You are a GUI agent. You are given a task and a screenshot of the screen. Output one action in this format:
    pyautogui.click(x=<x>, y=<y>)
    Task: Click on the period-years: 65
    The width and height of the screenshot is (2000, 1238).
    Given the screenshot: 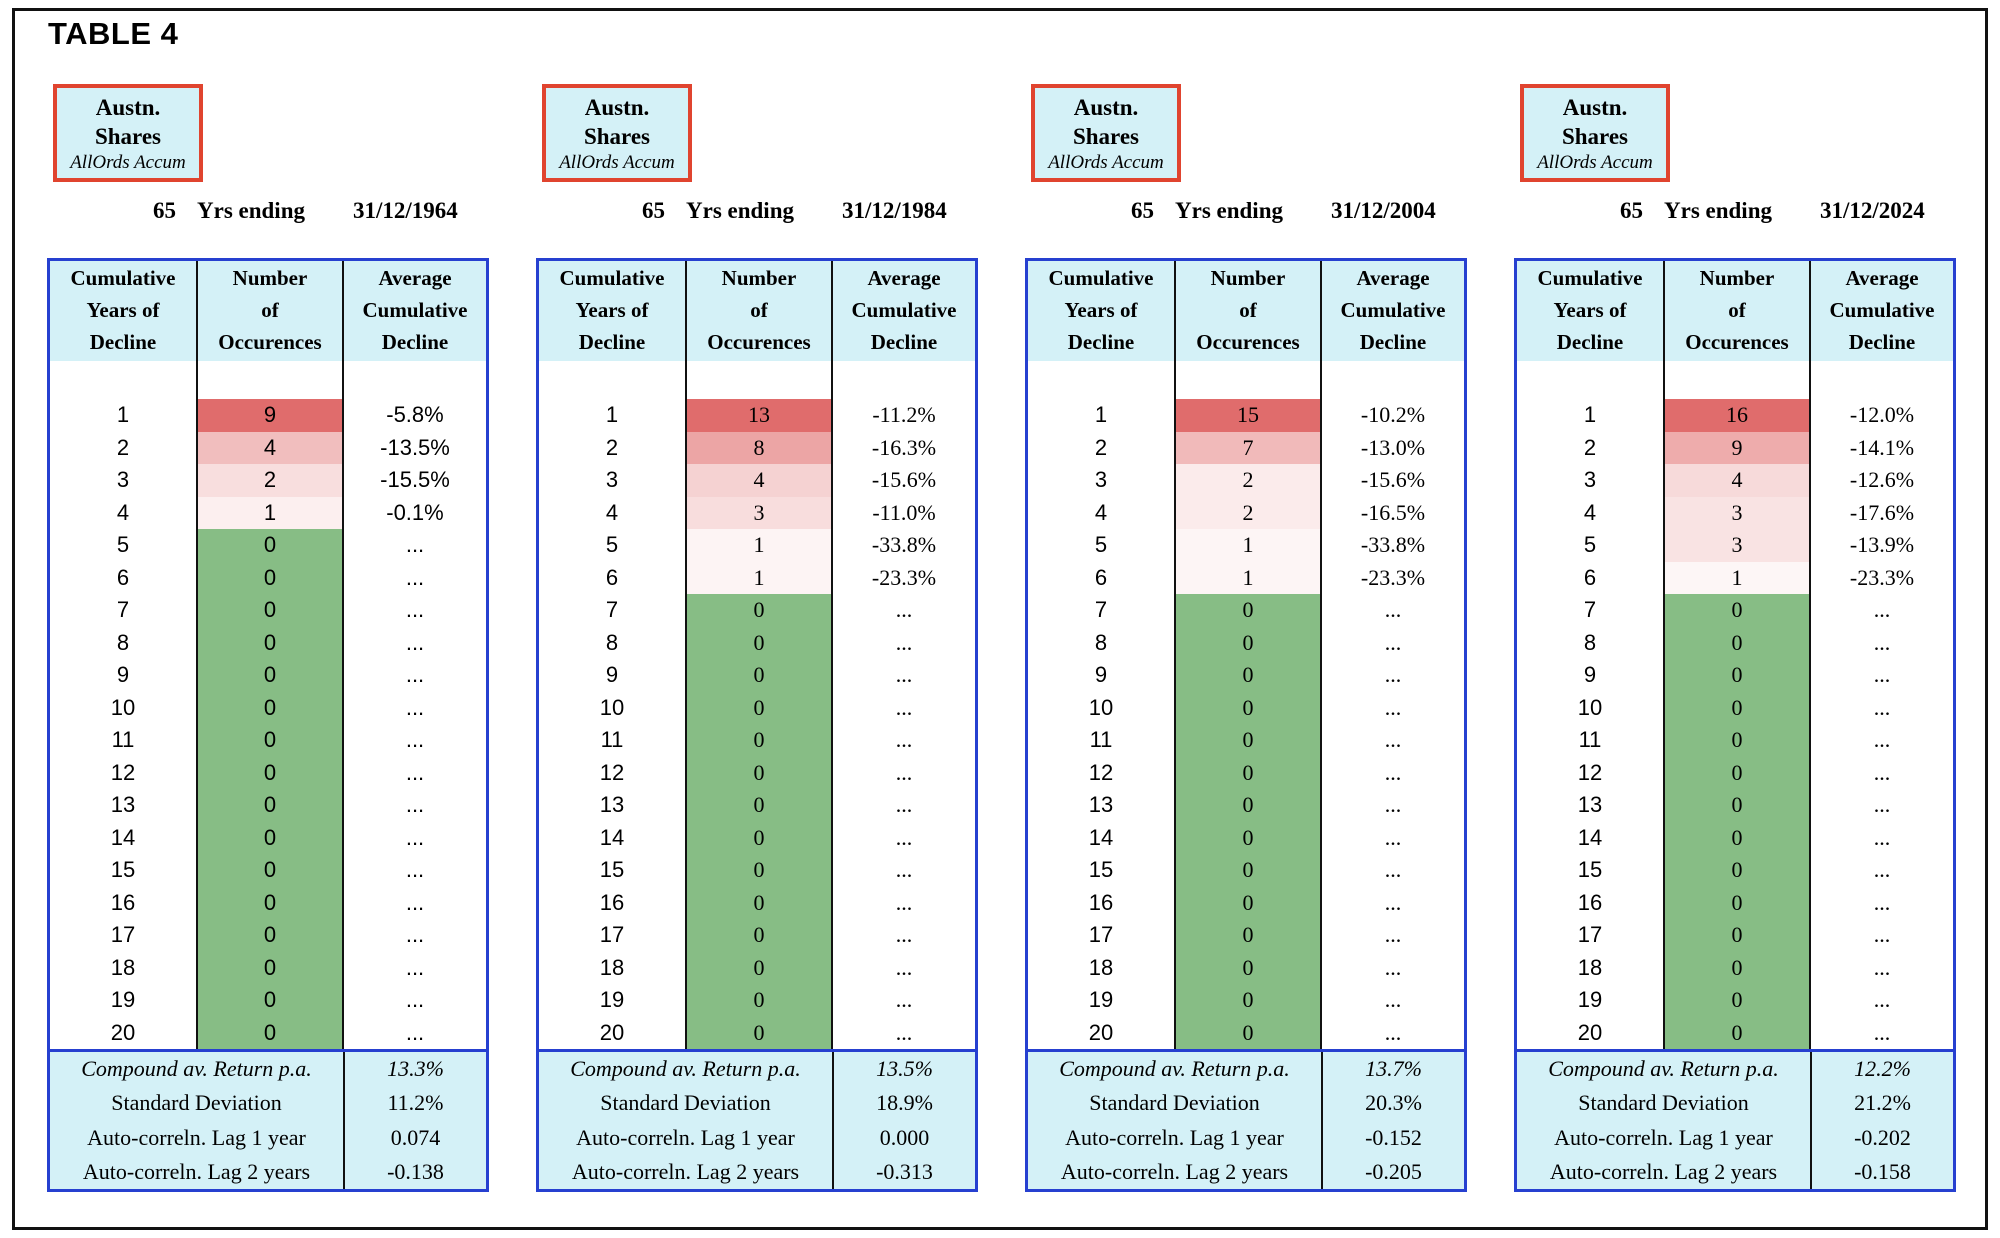 What is the action you would take?
    pyautogui.click(x=164, y=210)
    